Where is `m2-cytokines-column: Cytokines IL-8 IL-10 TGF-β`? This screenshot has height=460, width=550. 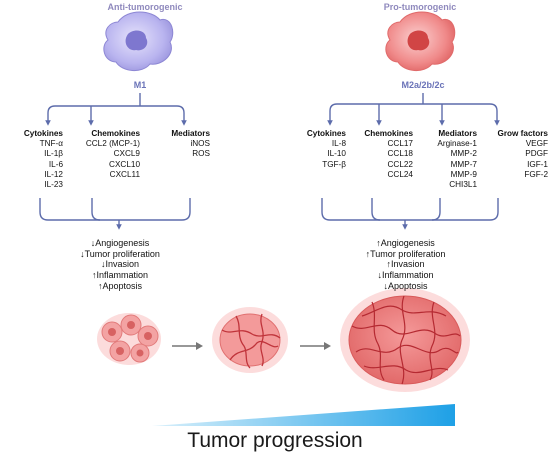 m2-cytokines-column: Cytokines IL-8 IL-10 TGF-β is located at coordinates (318, 149).